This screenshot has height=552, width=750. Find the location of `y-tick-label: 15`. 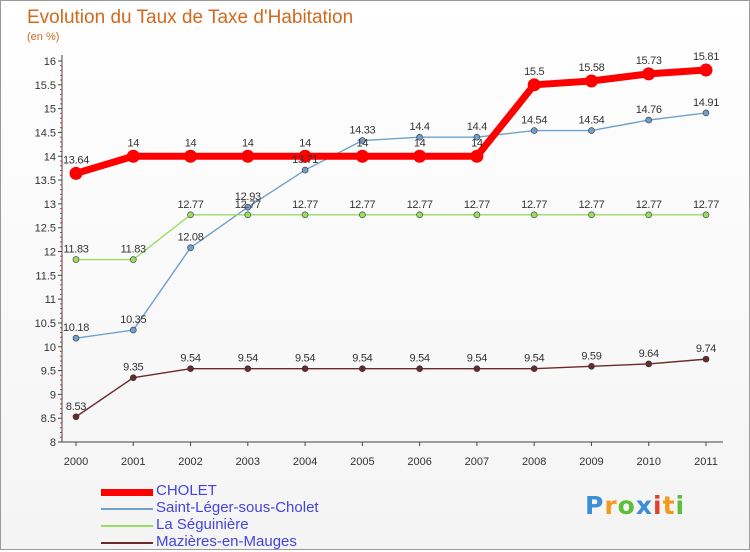

y-tick-label: 15 is located at coordinates (50, 110).